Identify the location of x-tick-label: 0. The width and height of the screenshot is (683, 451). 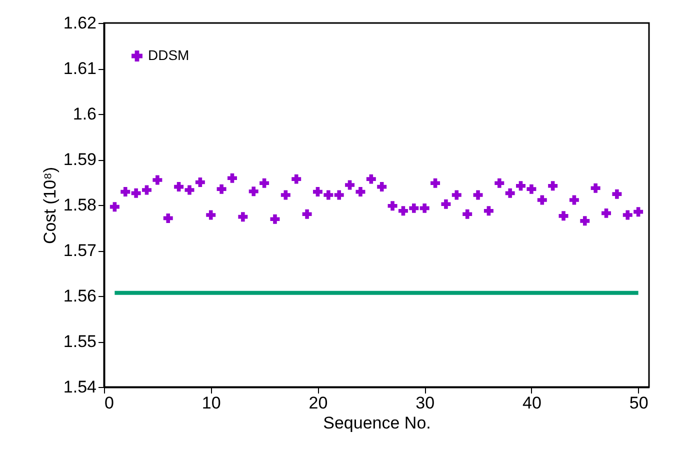
(109, 403).